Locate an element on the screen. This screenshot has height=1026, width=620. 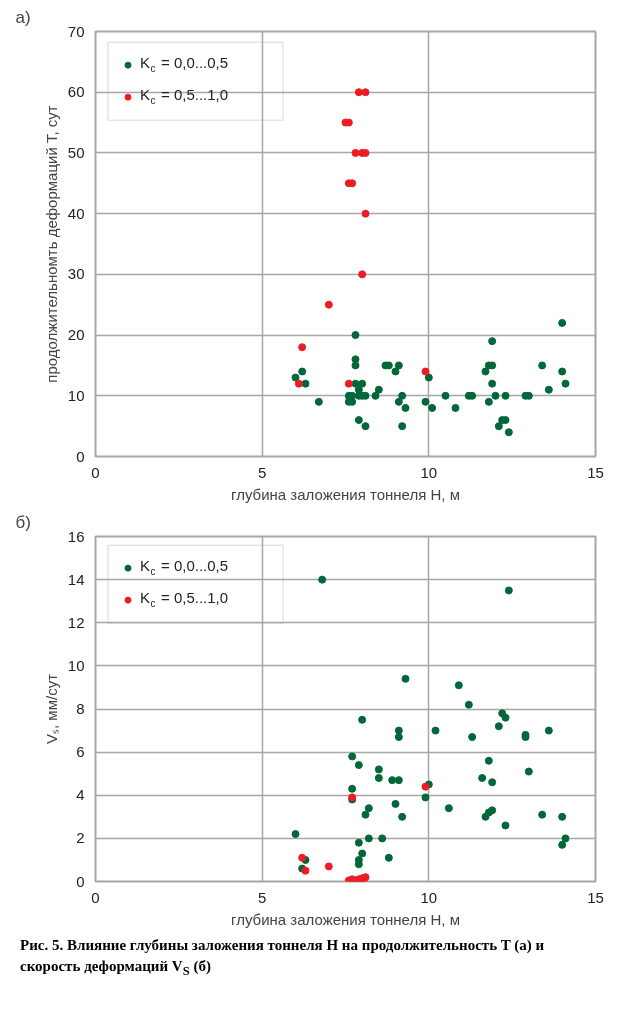
y-axis-title: продолжительномть деформаций T, сут is located at coordinates (51, 244).